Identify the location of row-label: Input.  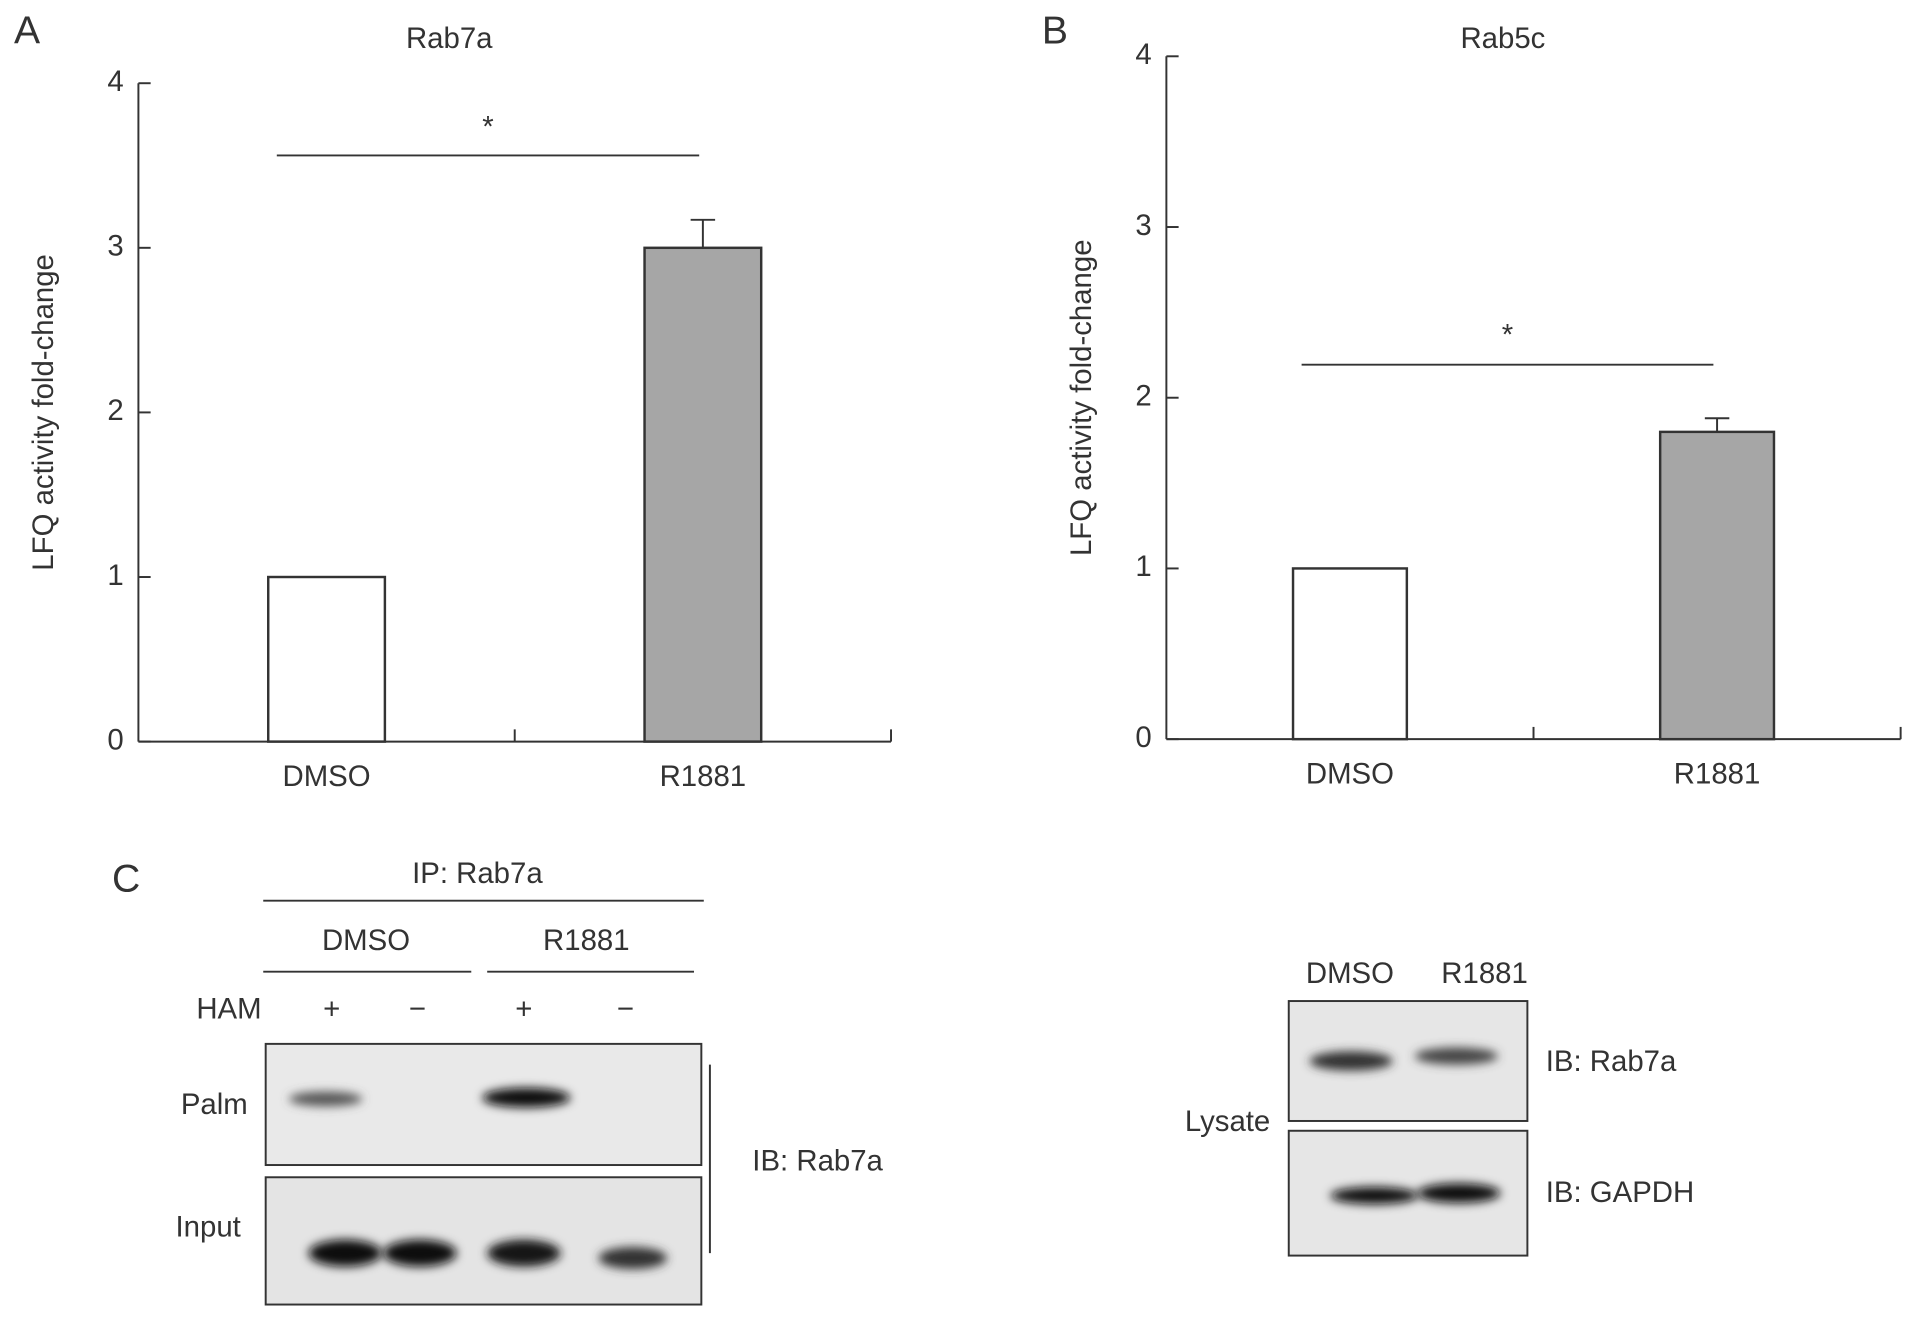
(208, 1226).